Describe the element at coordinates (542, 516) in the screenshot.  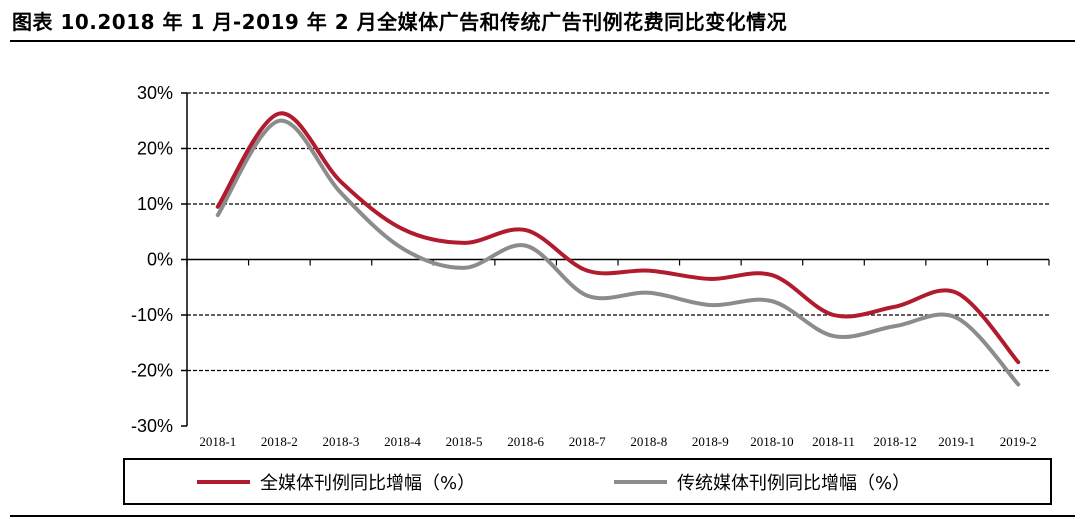
I see `bottom-divider` at that location.